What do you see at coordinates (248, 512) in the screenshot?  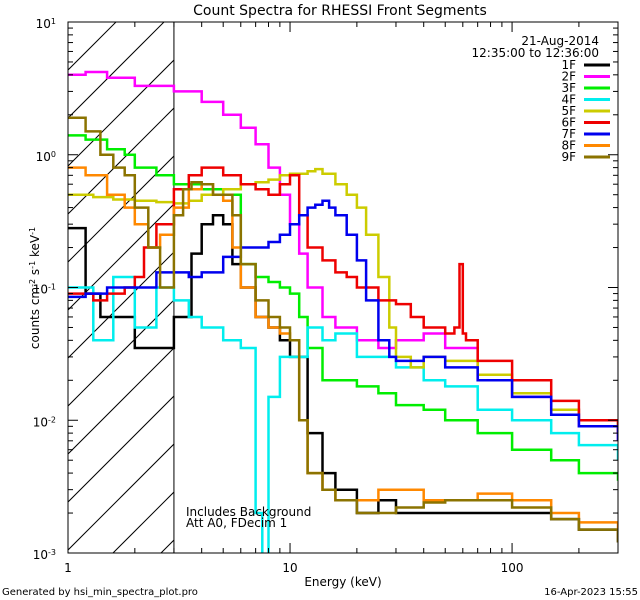 I see `annotation-background: Includes Background` at bounding box center [248, 512].